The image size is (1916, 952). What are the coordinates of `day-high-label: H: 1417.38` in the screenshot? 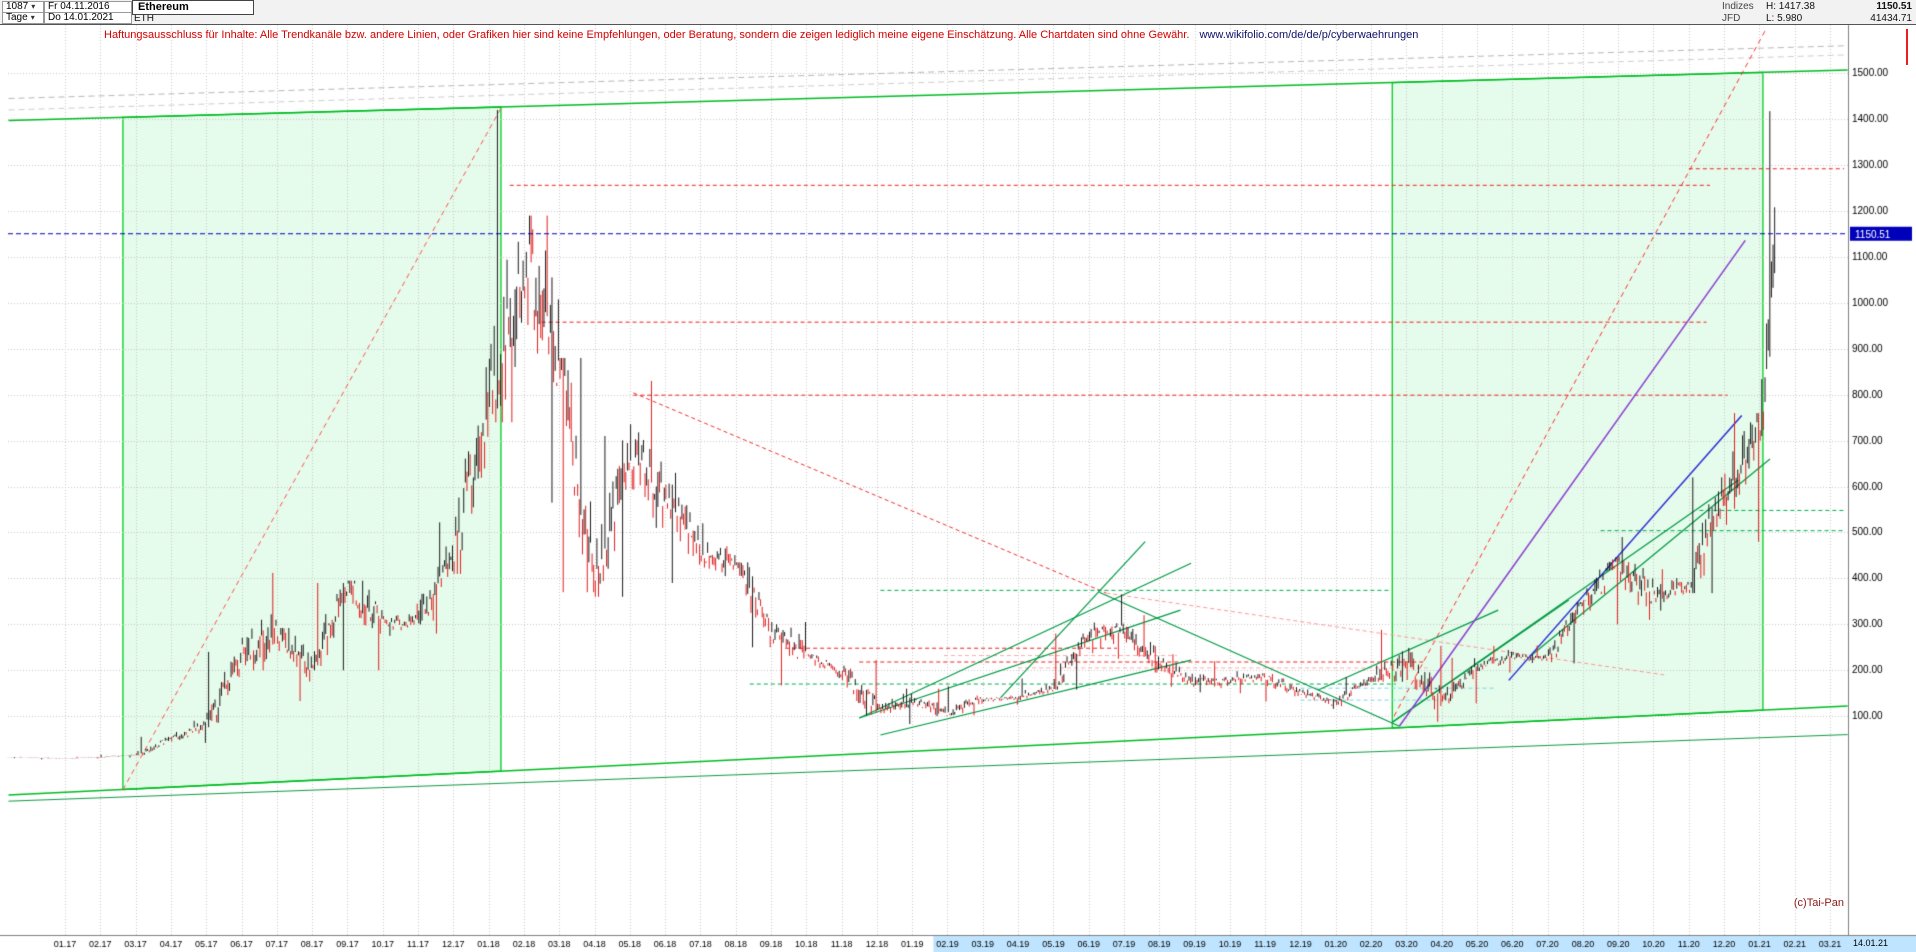 It's located at (1790, 6).